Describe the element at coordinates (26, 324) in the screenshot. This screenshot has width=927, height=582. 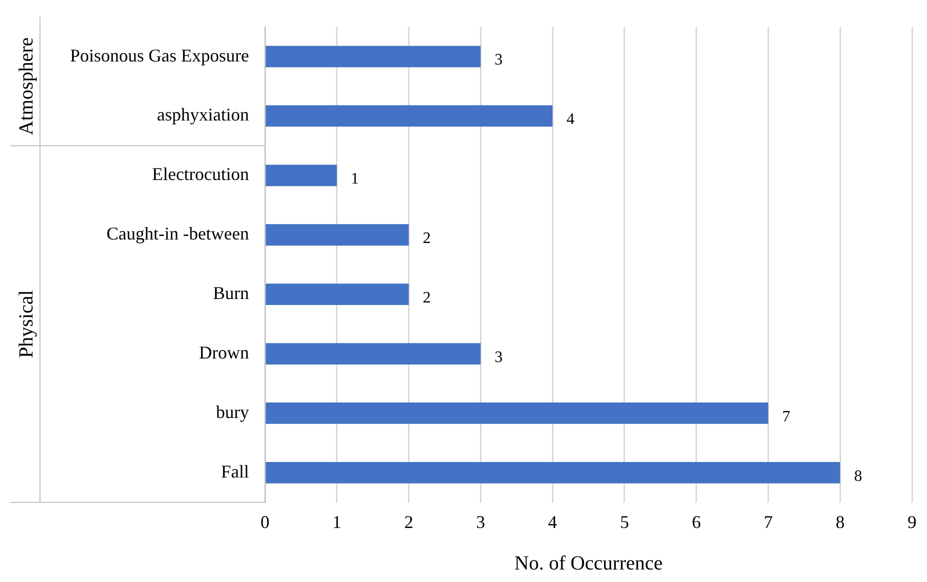
I see `text: Physical` at that location.